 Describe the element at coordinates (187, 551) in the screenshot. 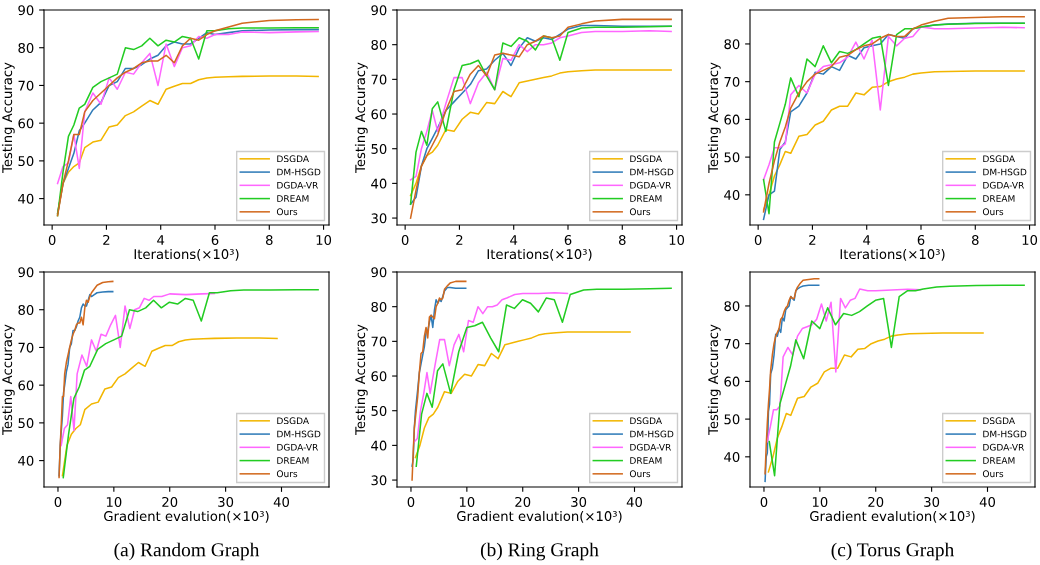

I see `text: (a) Random Graph` at that location.